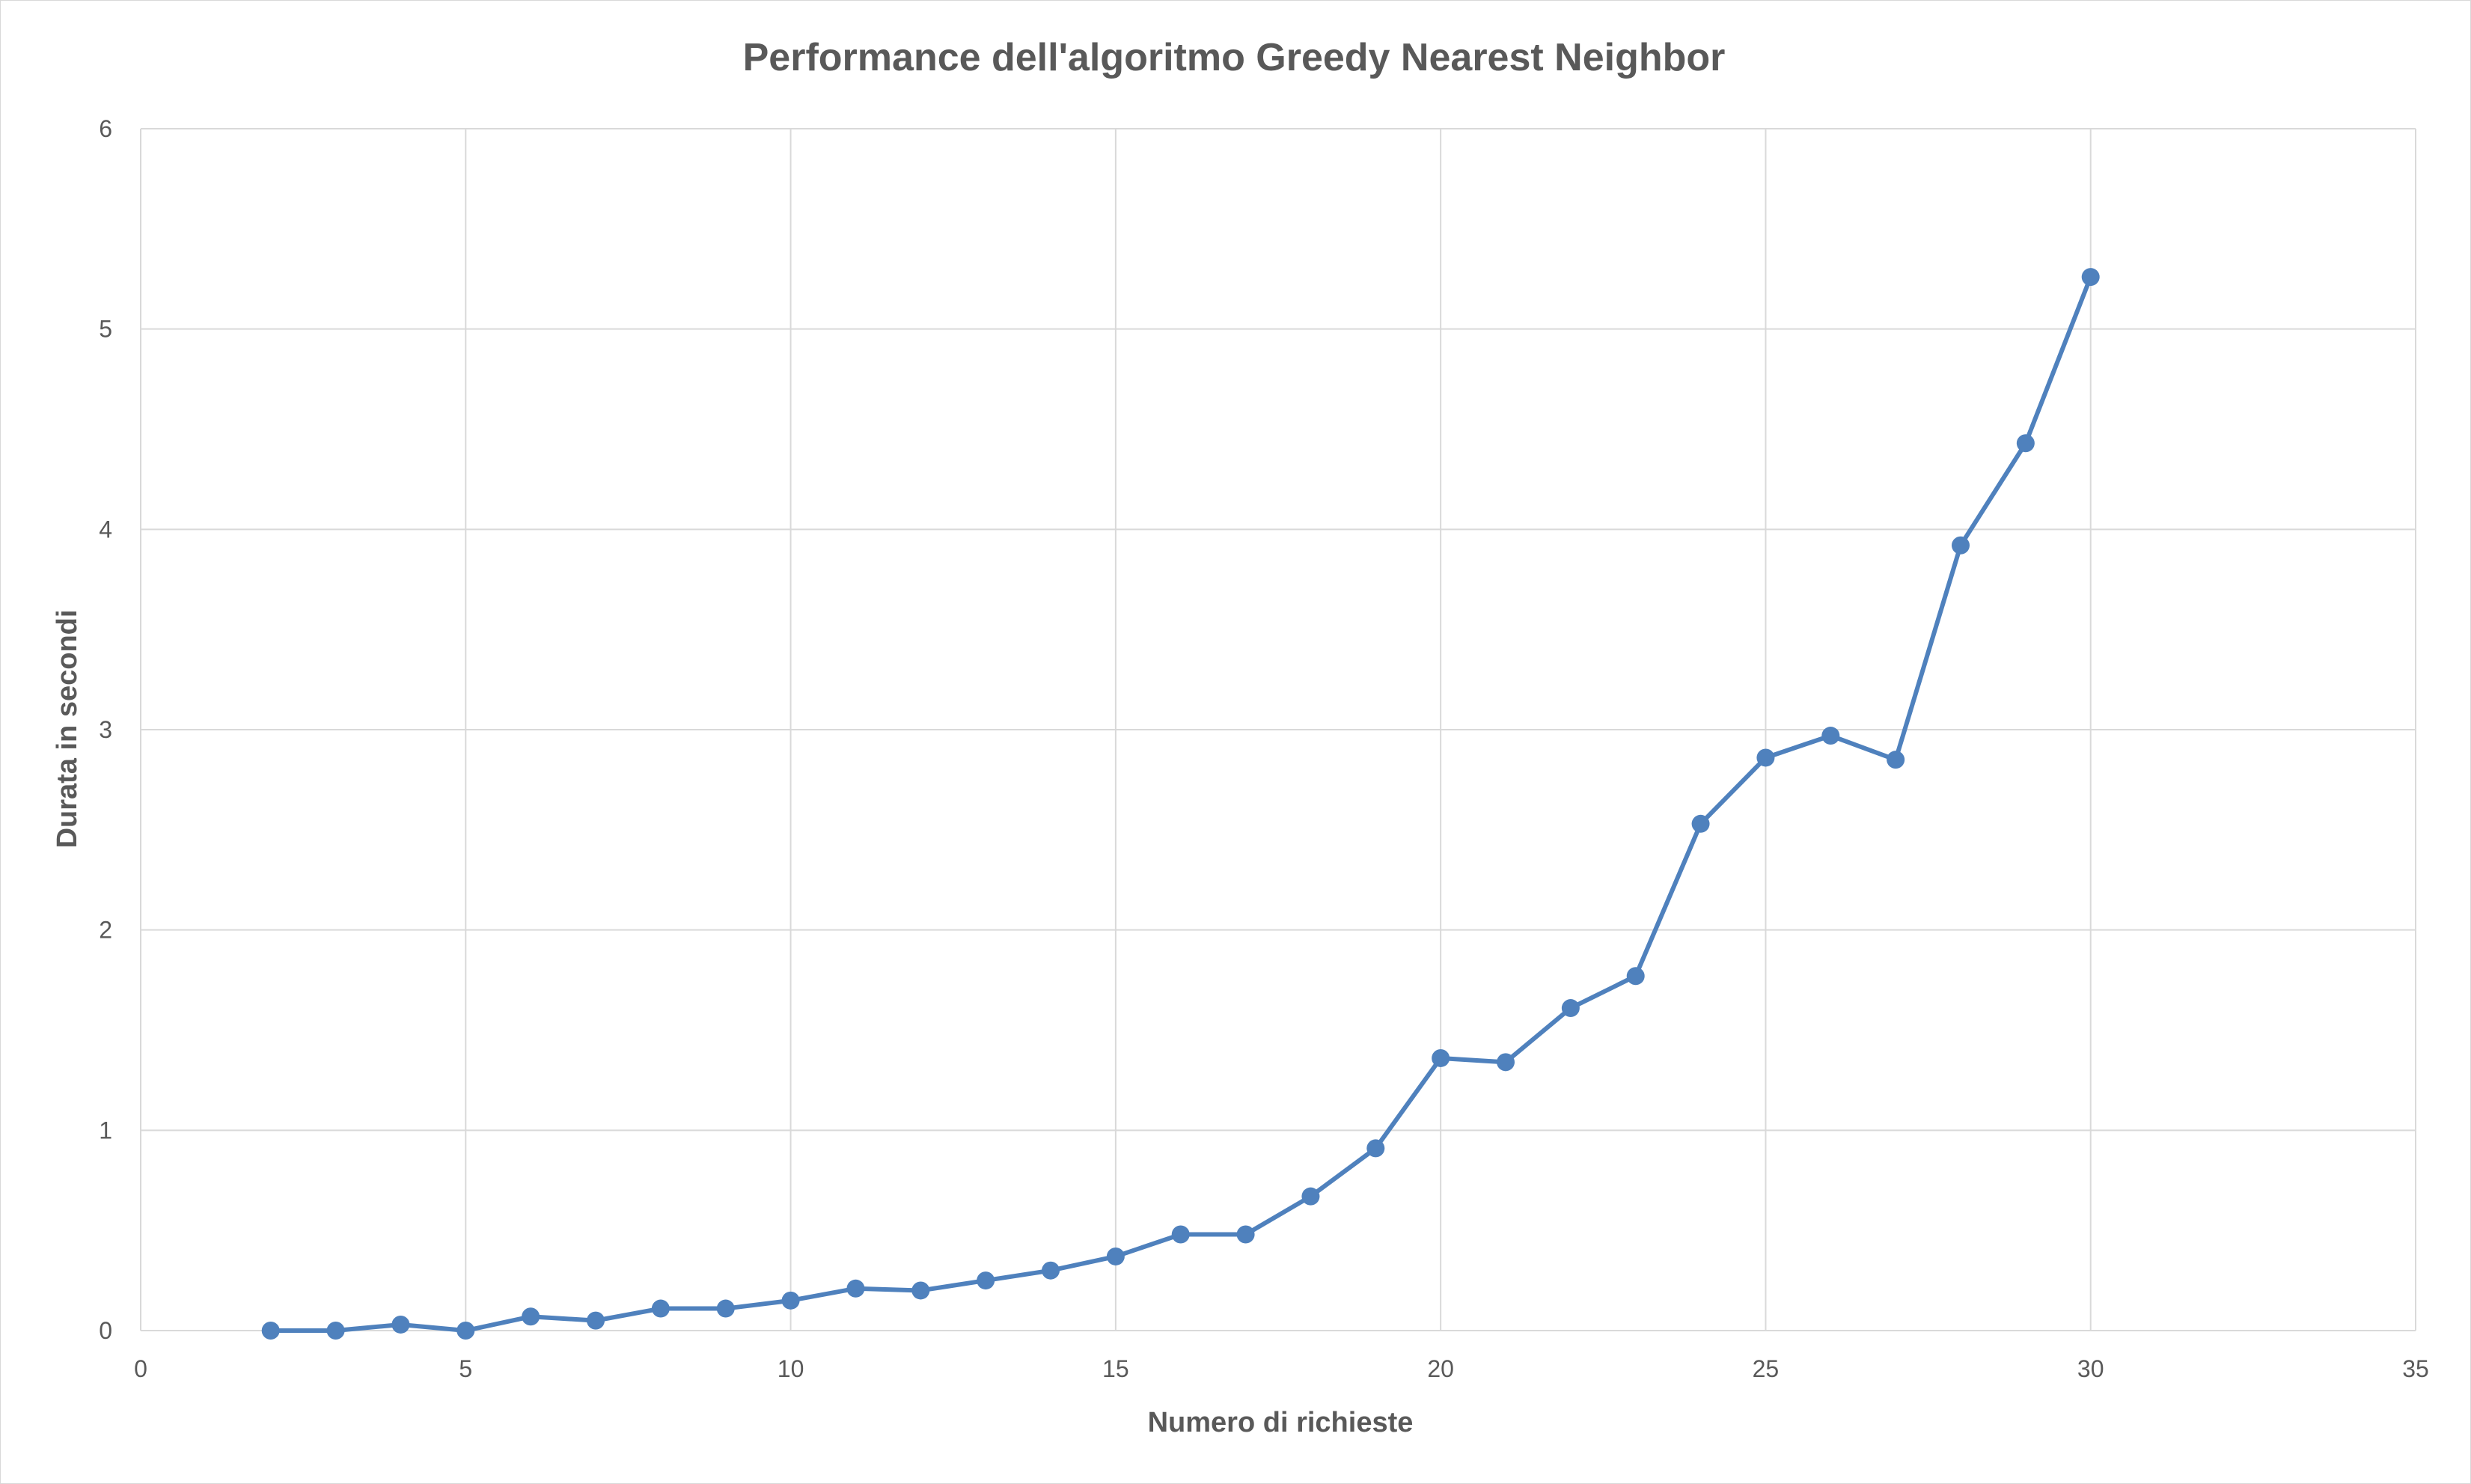 The height and width of the screenshot is (1484, 2471). What do you see at coordinates (105, 1330) in the screenshot?
I see `y-tick-label: 0` at bounding box center [105, 1330].